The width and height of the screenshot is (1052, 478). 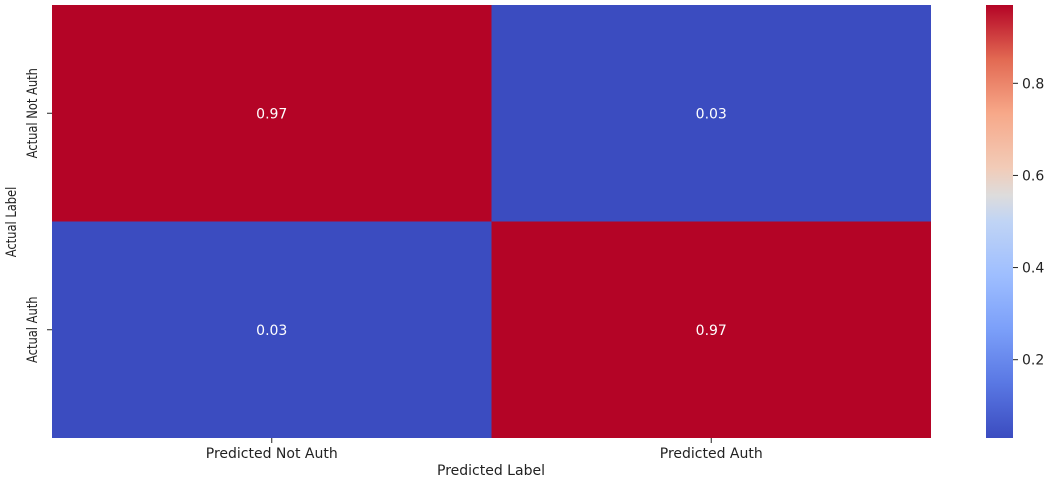 I want to click on colorbar-tick-label: 0.6, so click(x=1033, y=176).